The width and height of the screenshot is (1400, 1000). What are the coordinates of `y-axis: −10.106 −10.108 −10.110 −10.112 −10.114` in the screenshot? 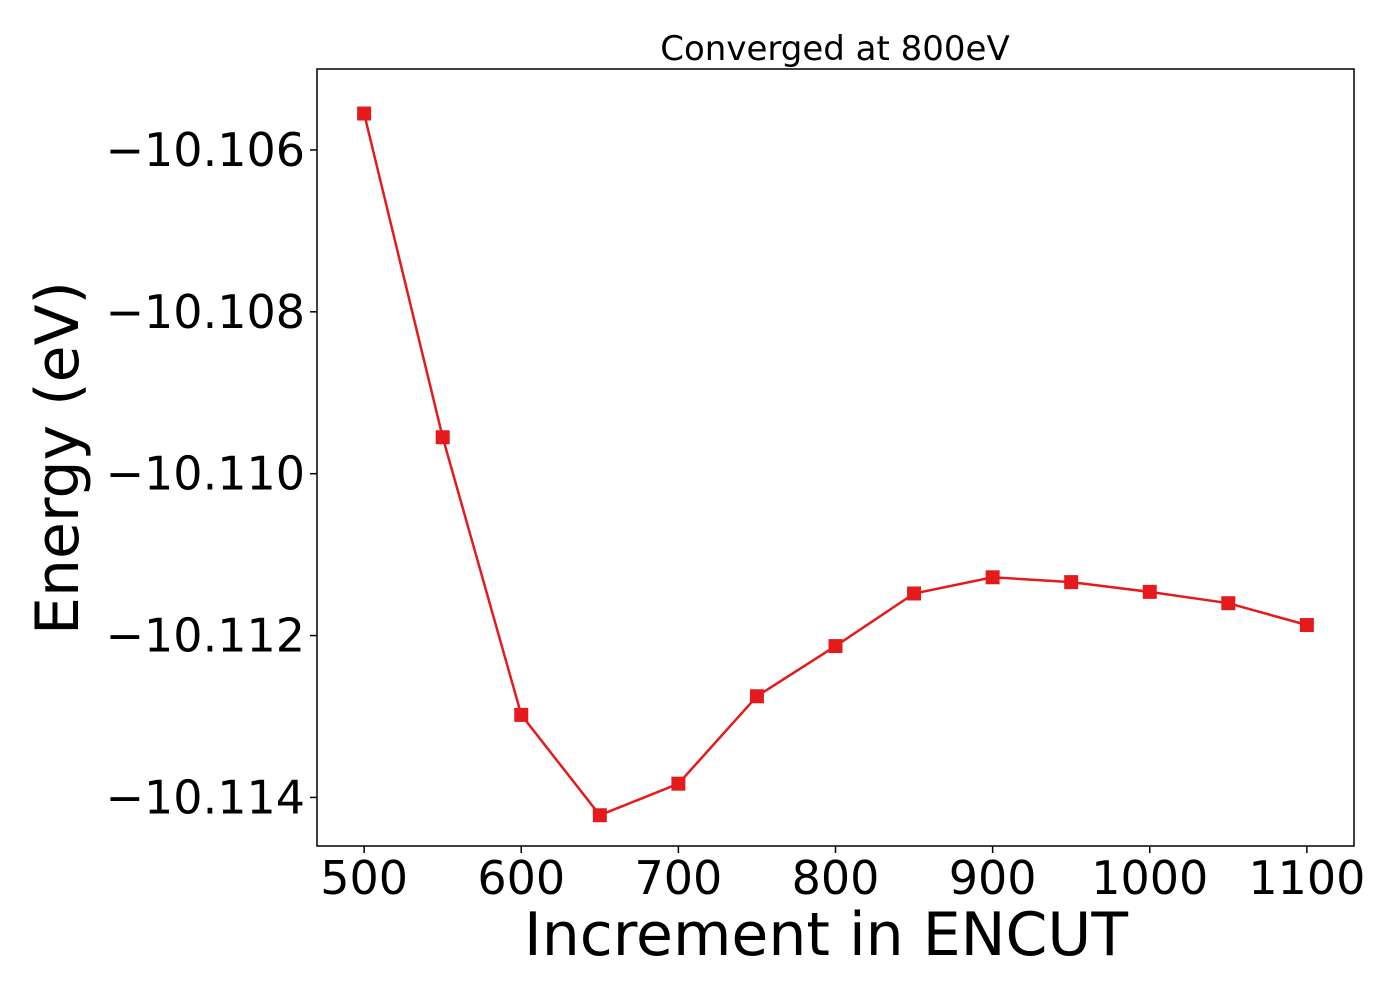 It's located at (211, 473).